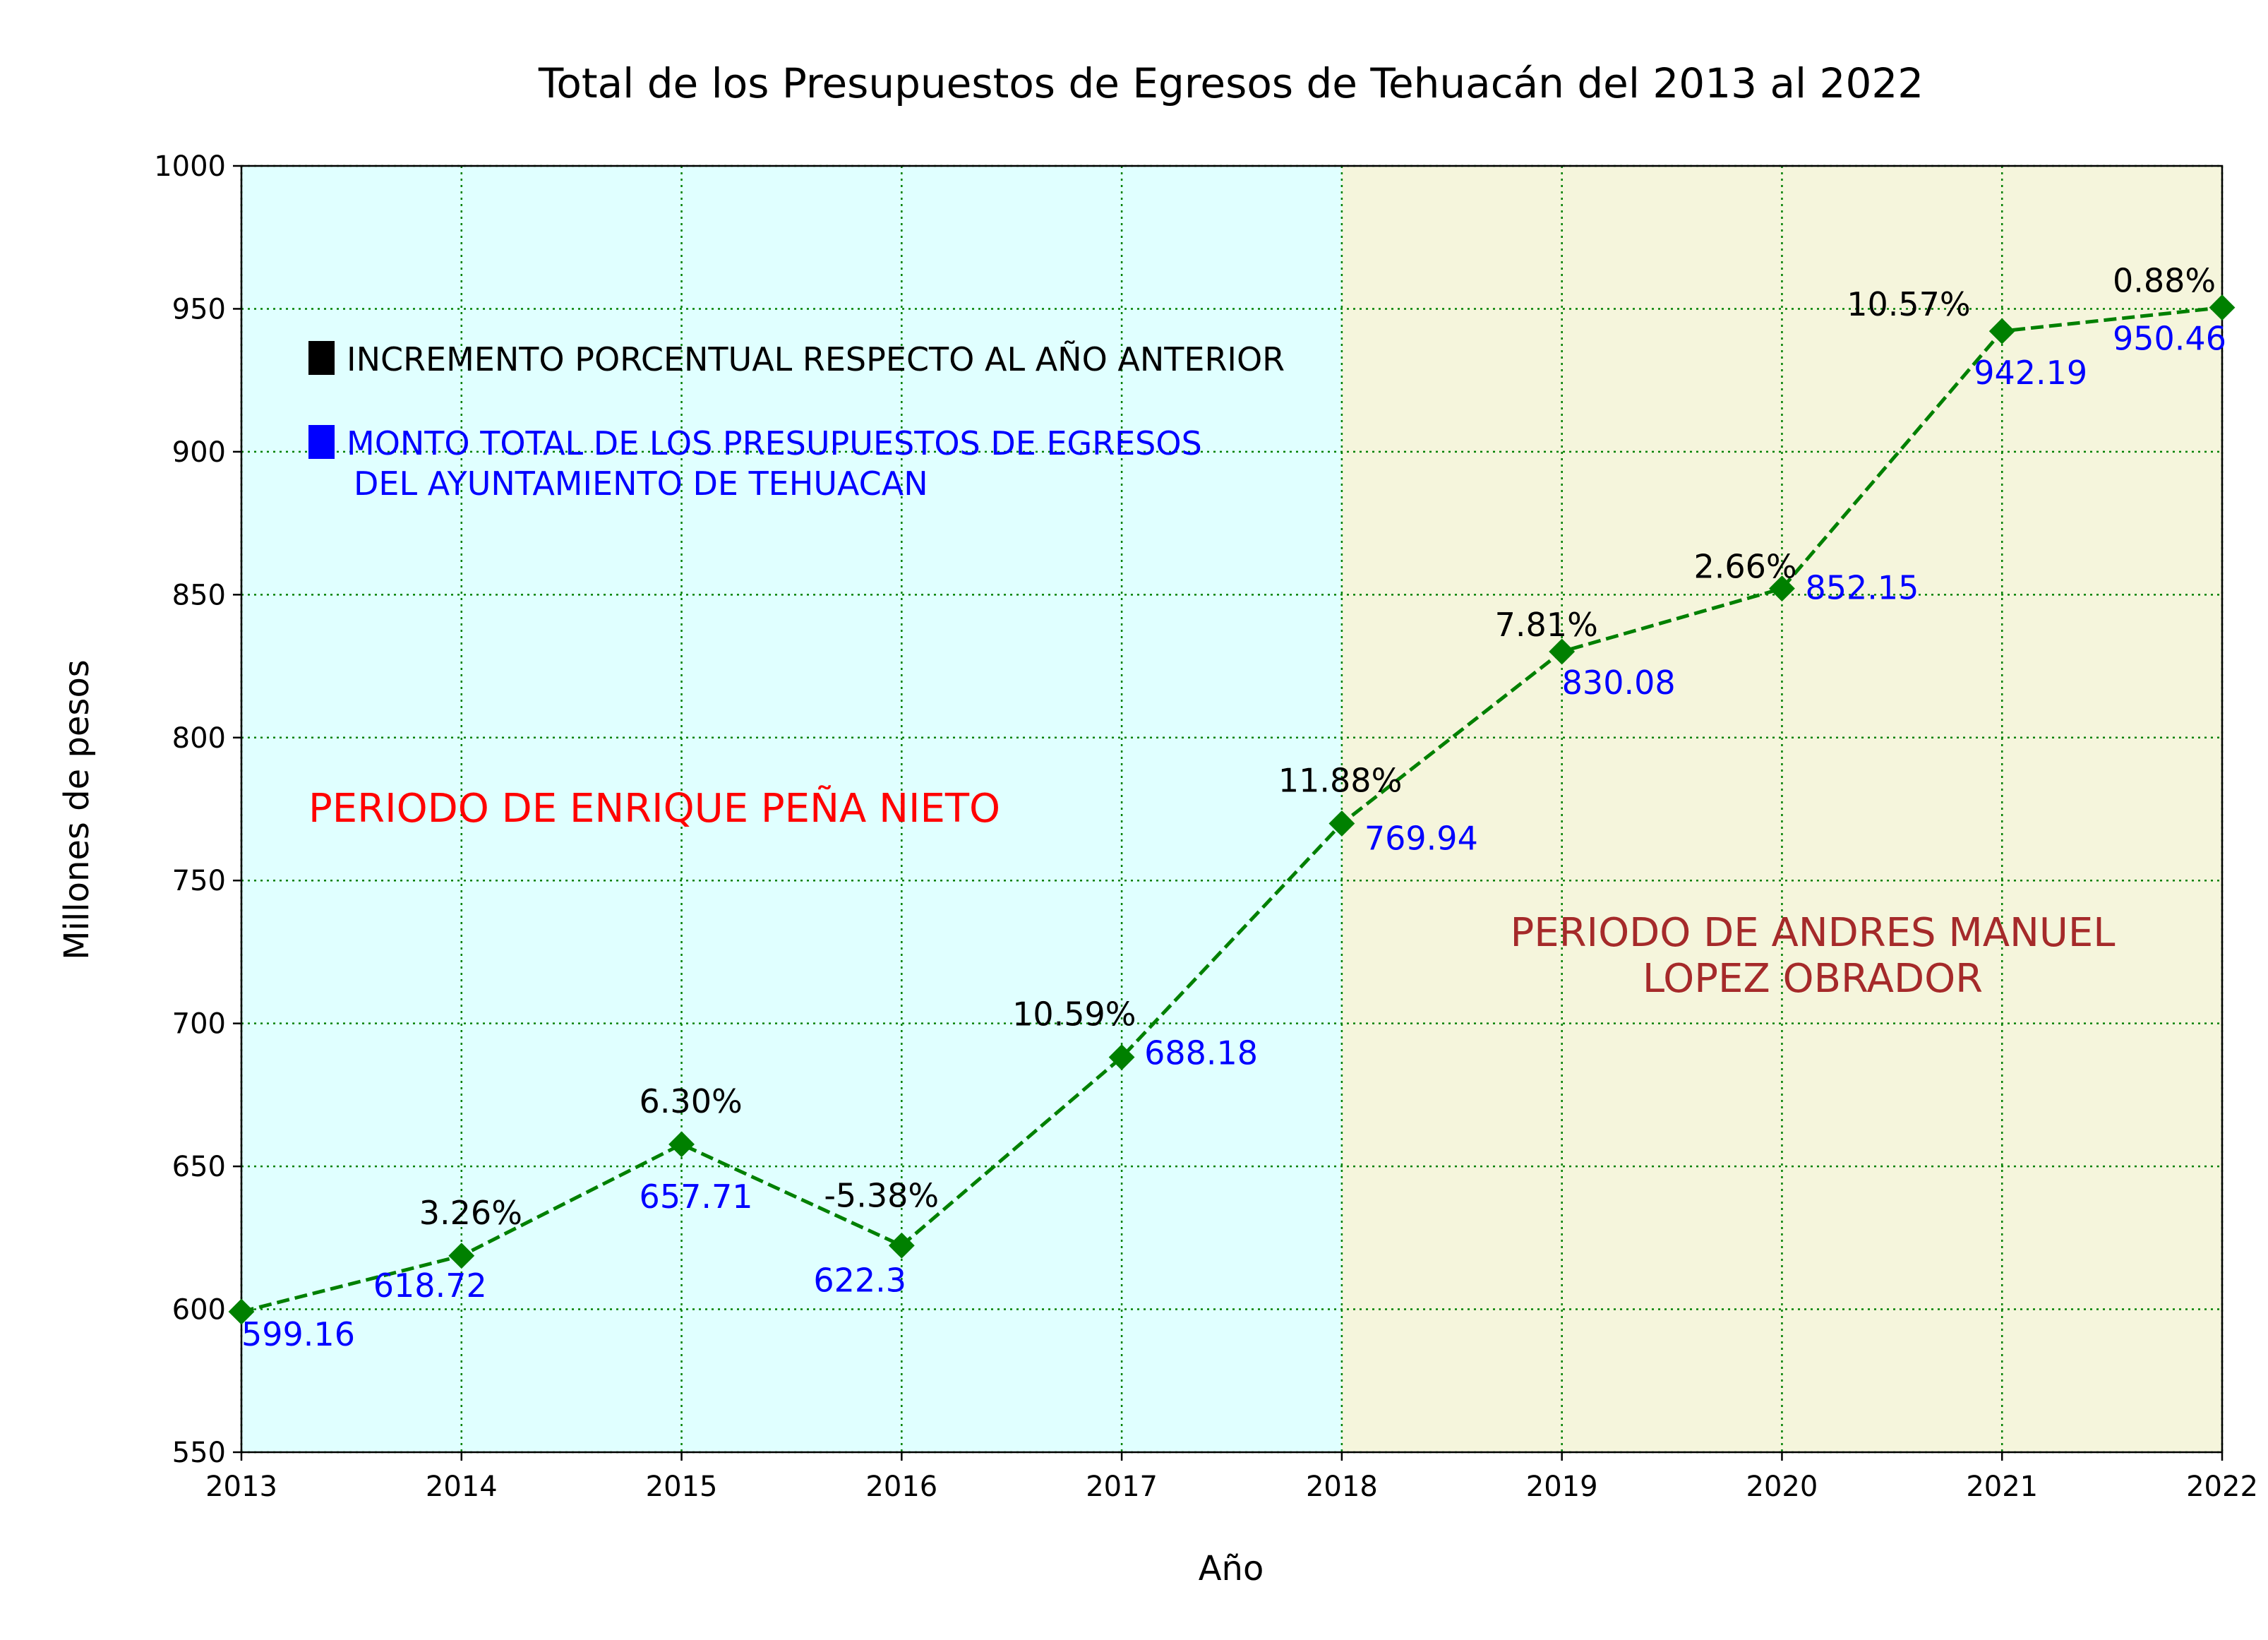  Describe the element at coordinates (199, 595) in the screenshot. I see `y-tick-label: 850` at that location.